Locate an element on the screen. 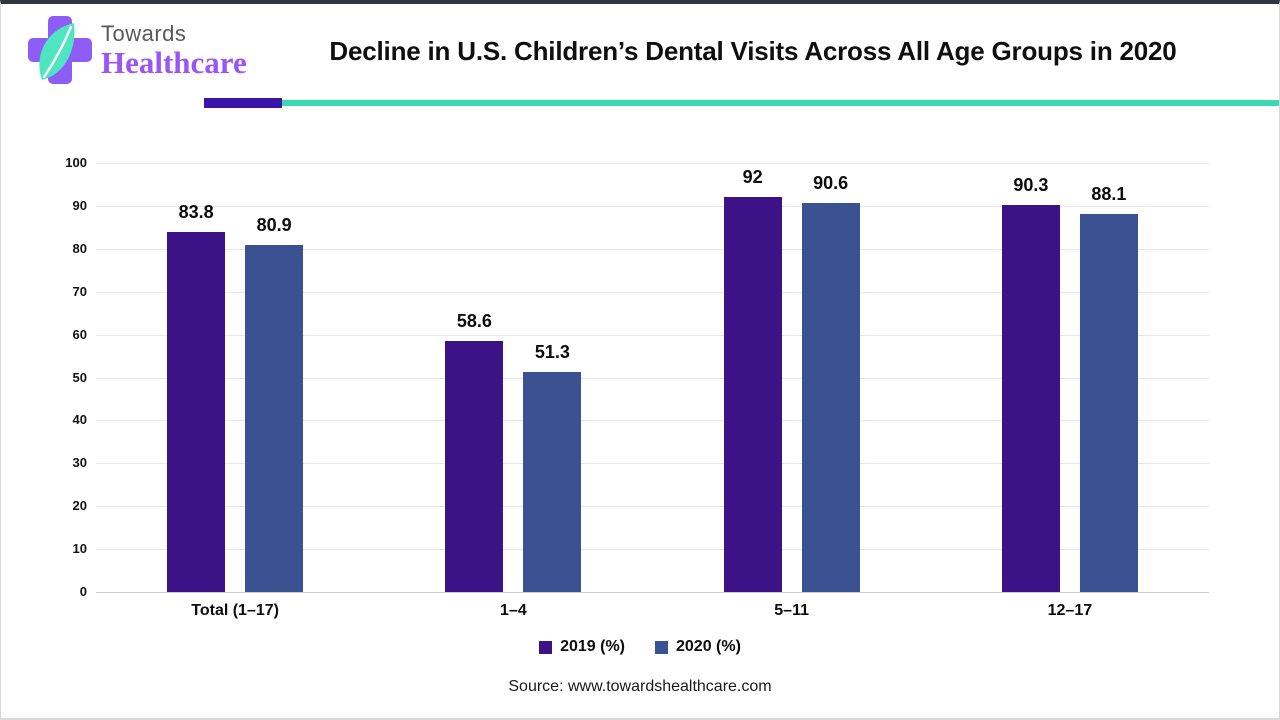 The width and height of the screenshot is (1280, 720). y-axis-tick-100: 100 is located at coordinates (76, 162).